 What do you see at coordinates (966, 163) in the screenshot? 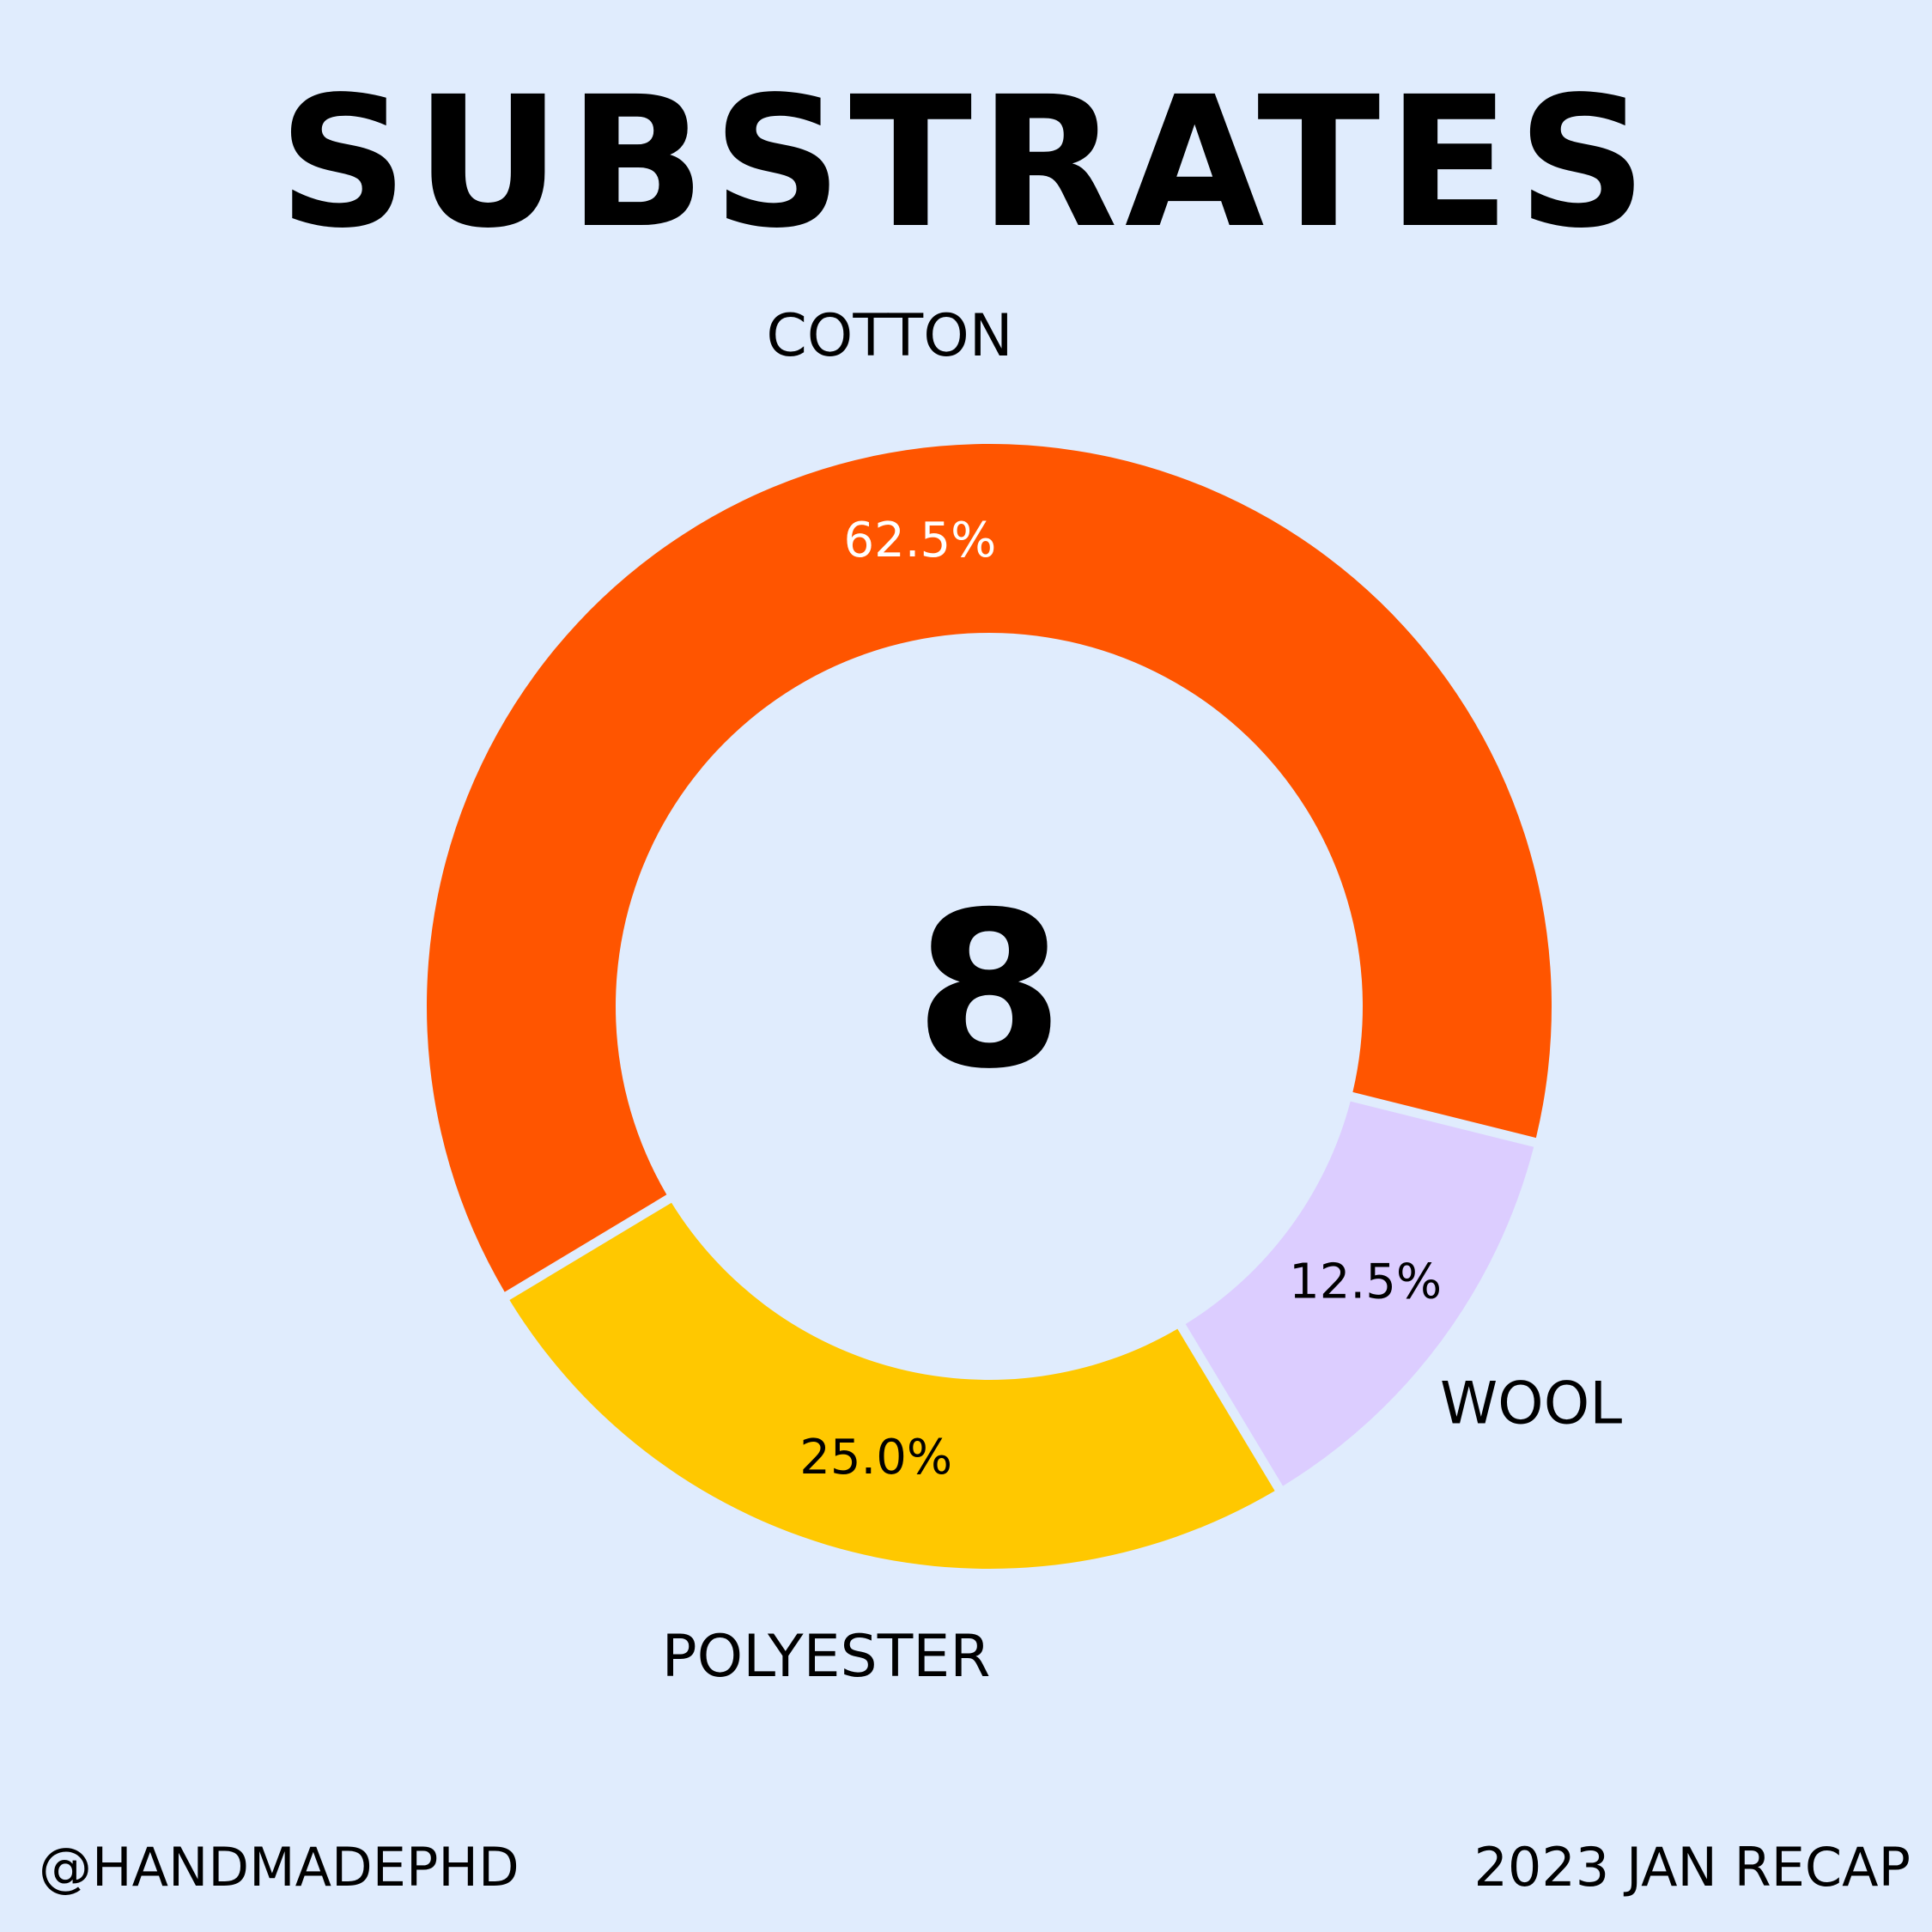
I see `page-title: SUBSTRATES` at bounding box center [966, 163].